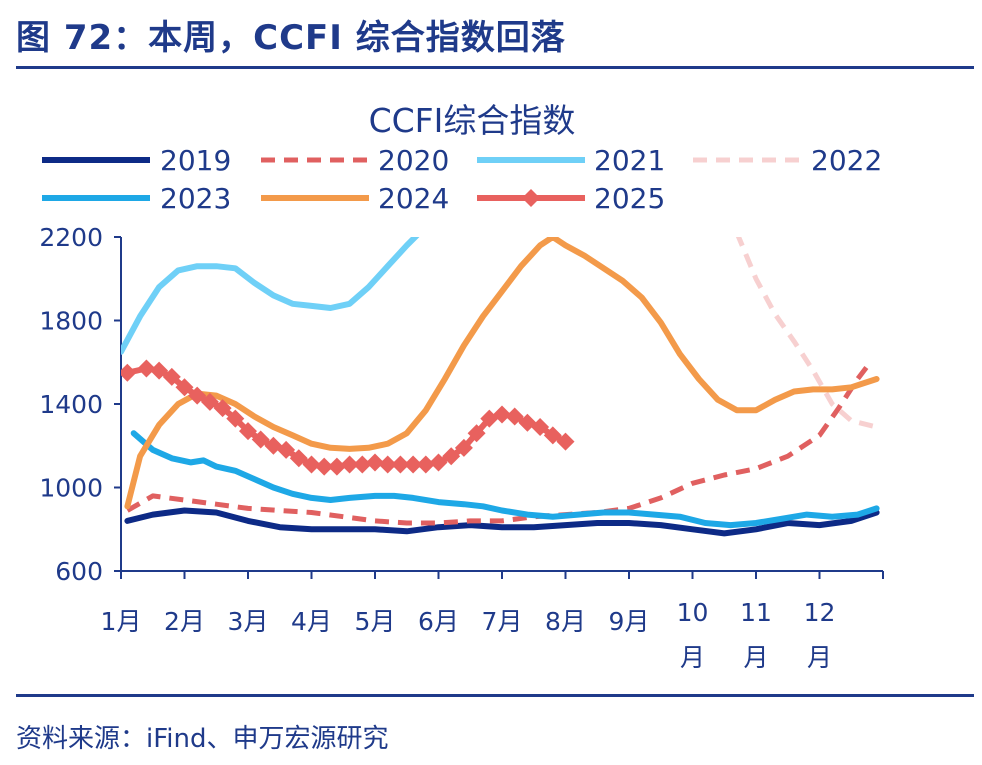  I want to click on x-tick-label: 3月, so click(248, 621).